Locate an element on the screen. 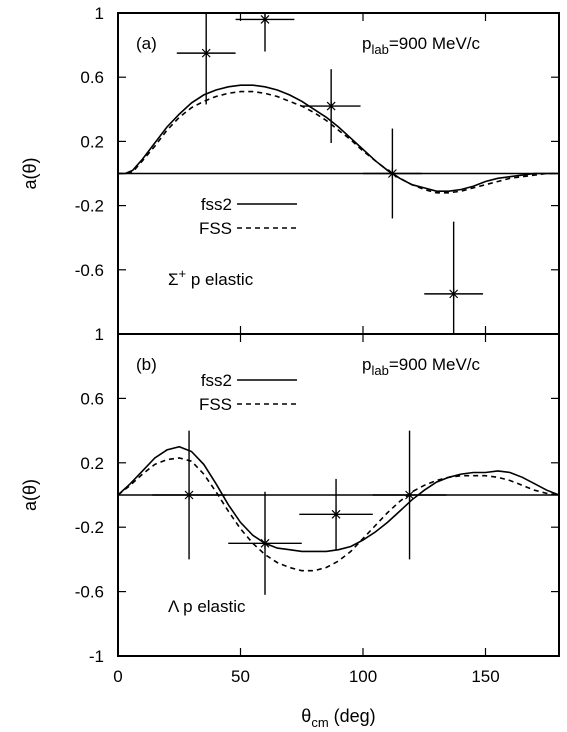 Image resolution: width=567 pixels, height=732 pixels. reaction-label: Σ+ p elastic is located at coordinates (211, 277).